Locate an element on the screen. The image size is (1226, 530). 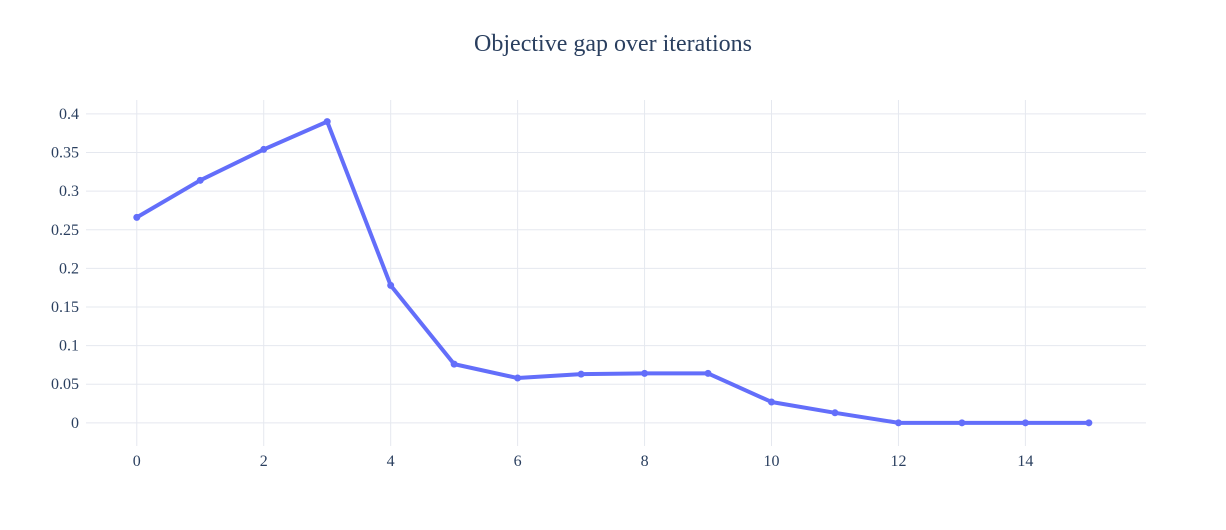
x-tick-label: 8 is located at coordinates (645, 461).